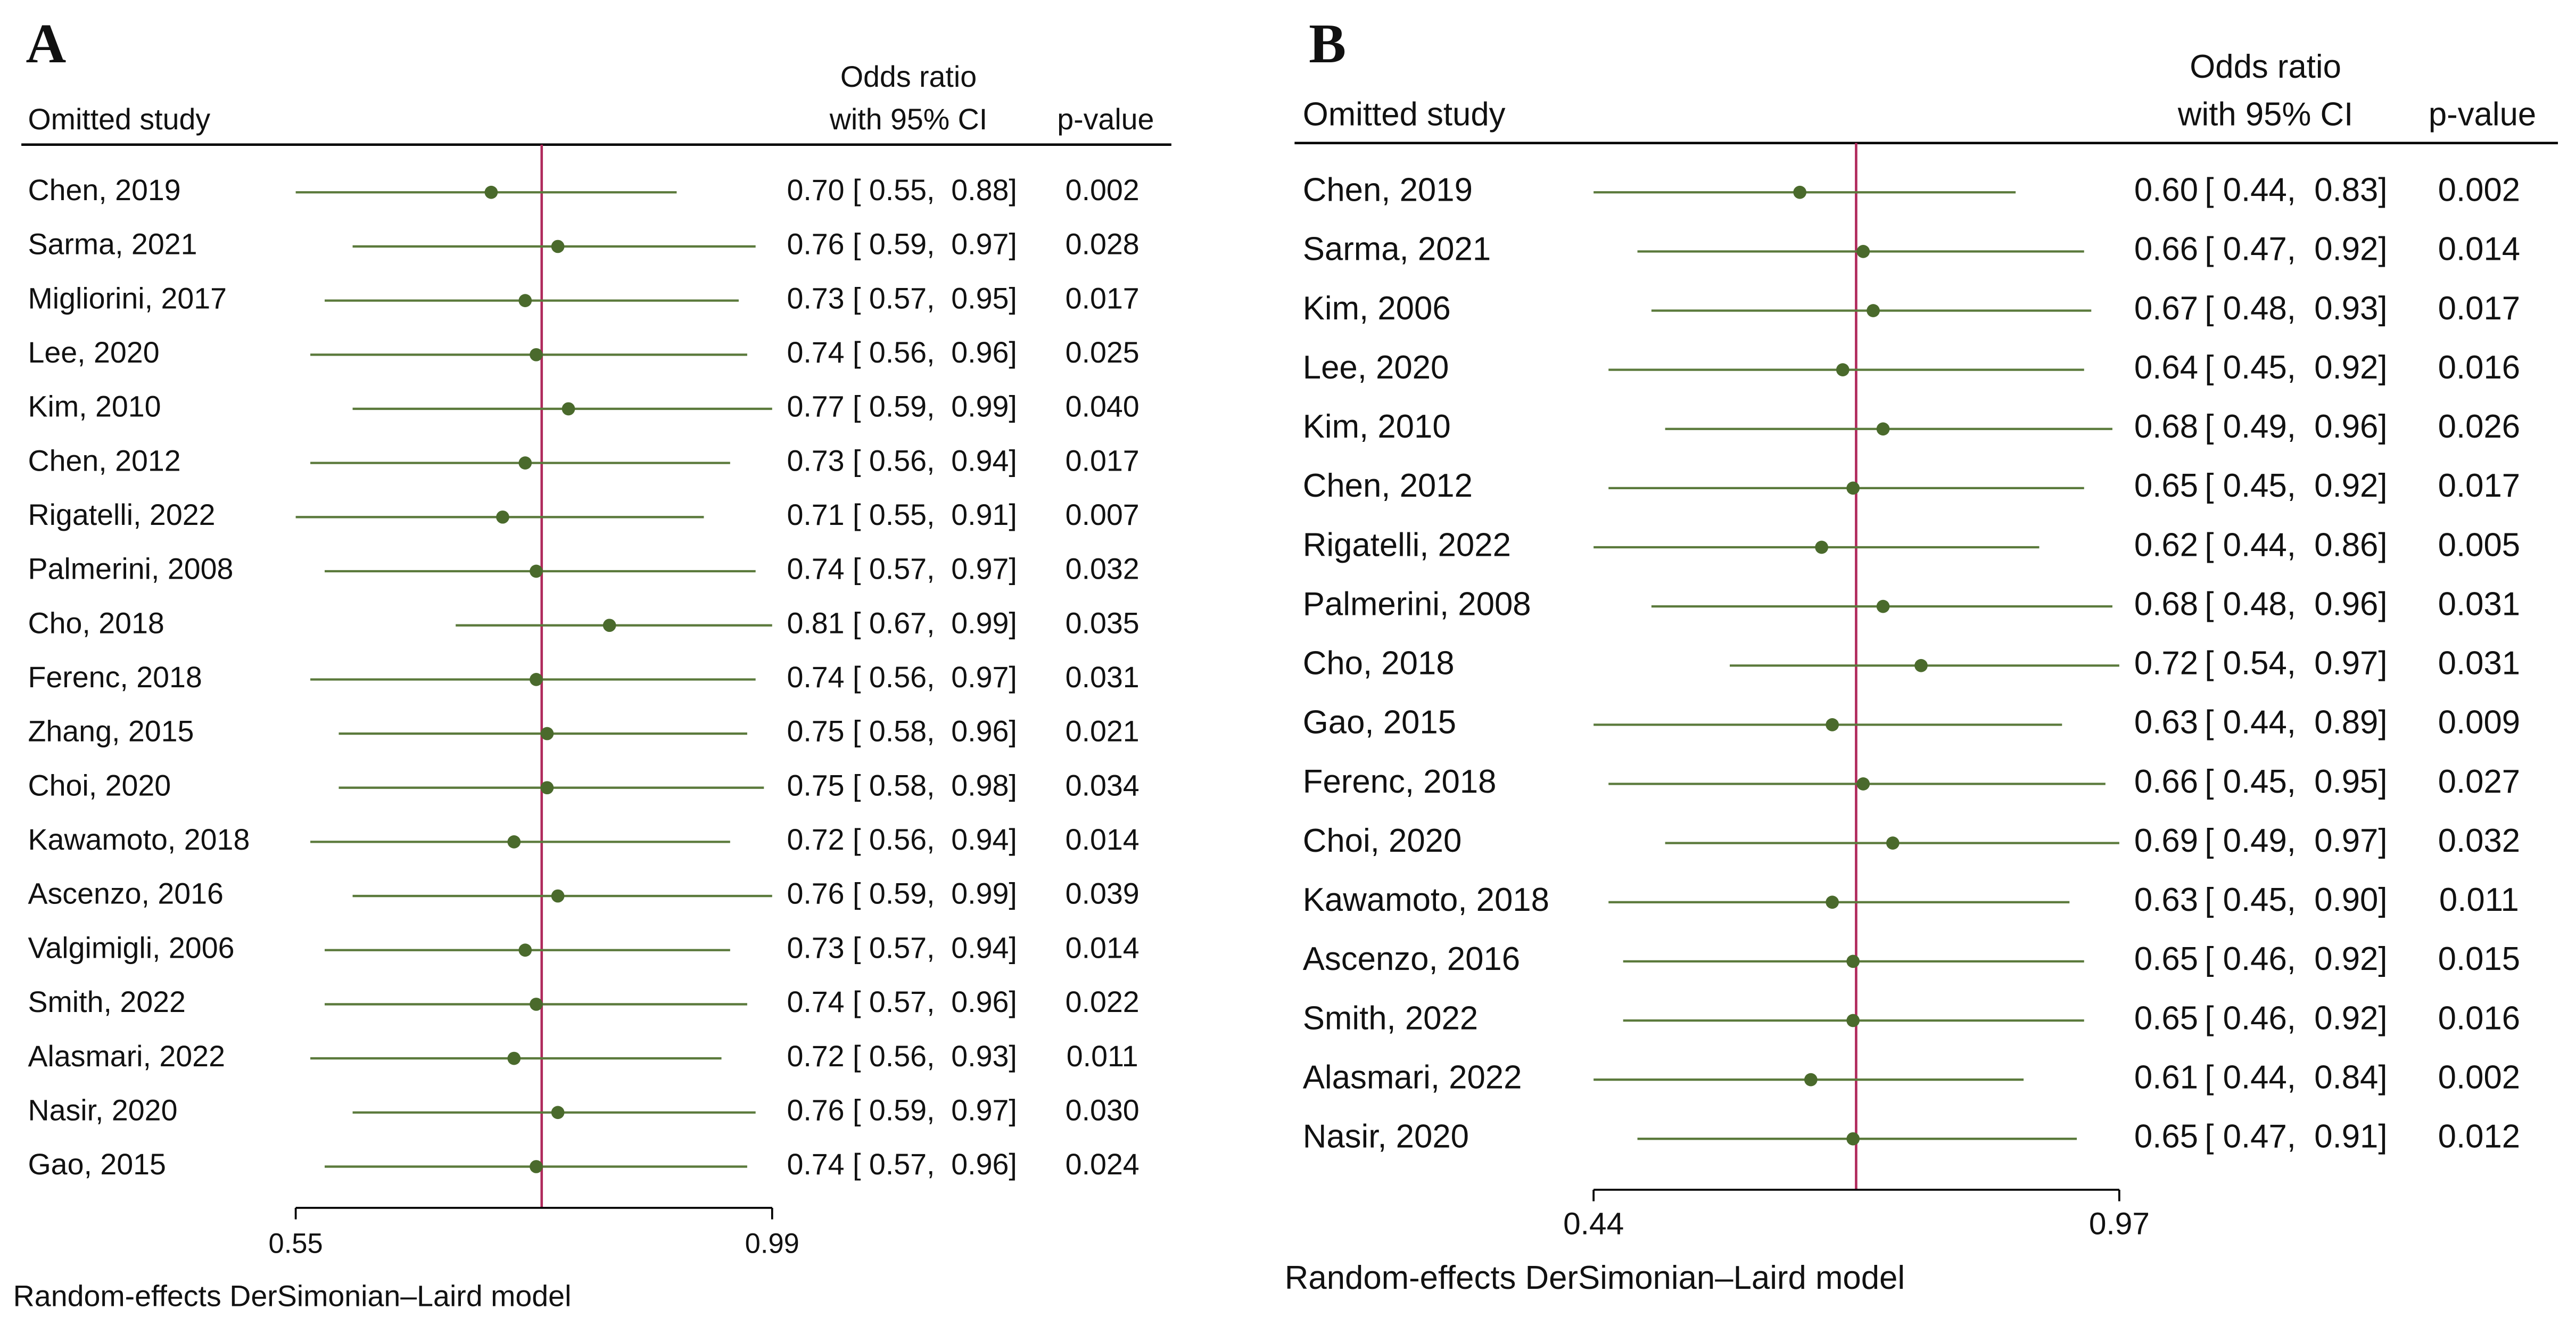 The height and width of the screenshot is (1341, 2576). What do you see at coordinates (2166, 604) in the screenshot?
I see `odds-ratio-label: 0.68` at bounding box center [2166, 604].